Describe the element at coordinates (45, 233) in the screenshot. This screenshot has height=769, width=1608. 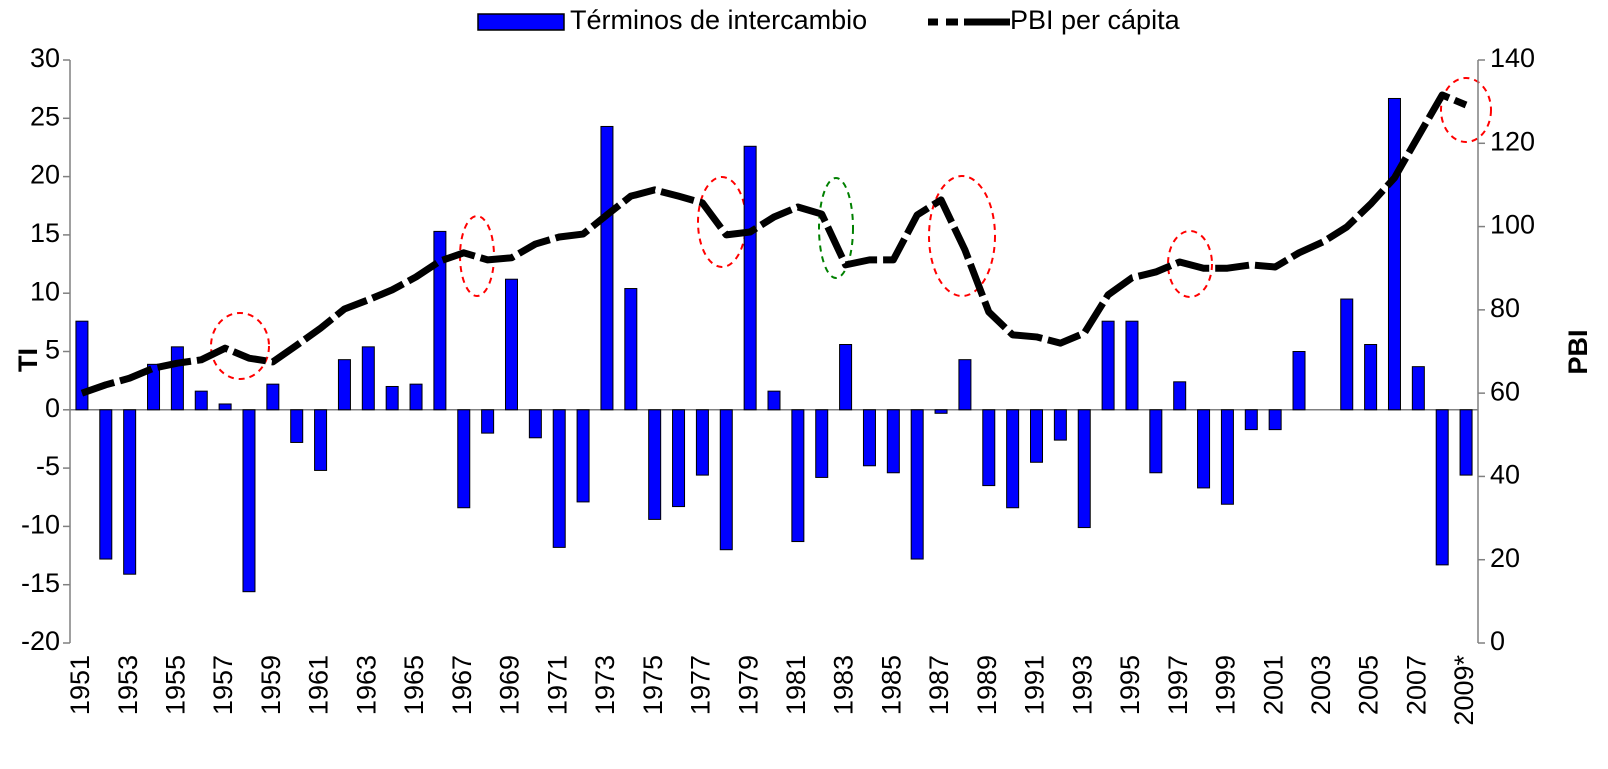
I see `y-tick-label: 15` at that location.